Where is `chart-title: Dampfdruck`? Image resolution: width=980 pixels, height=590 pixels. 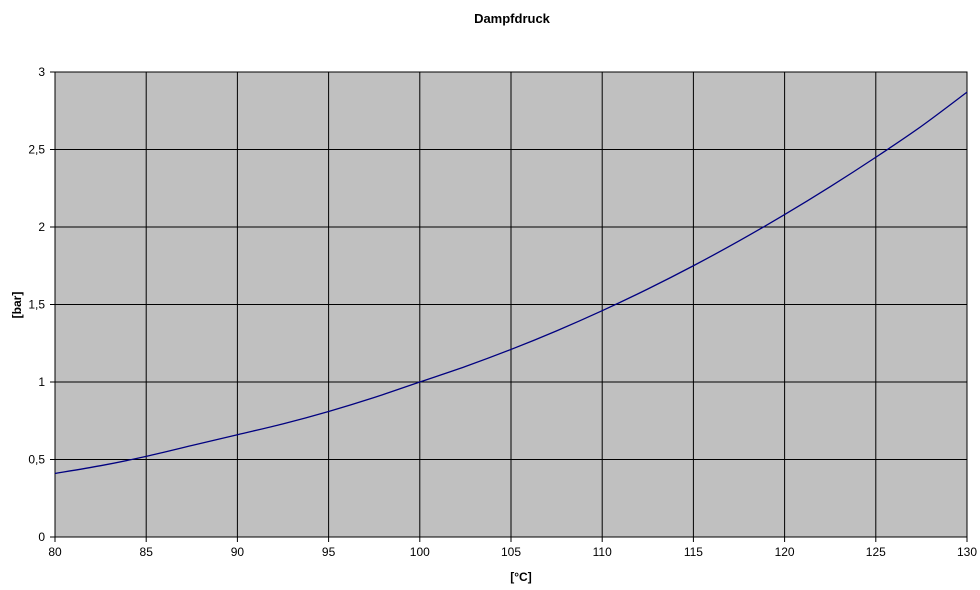 chart-title: Dampfdruck is located at coordinates (512, 18).